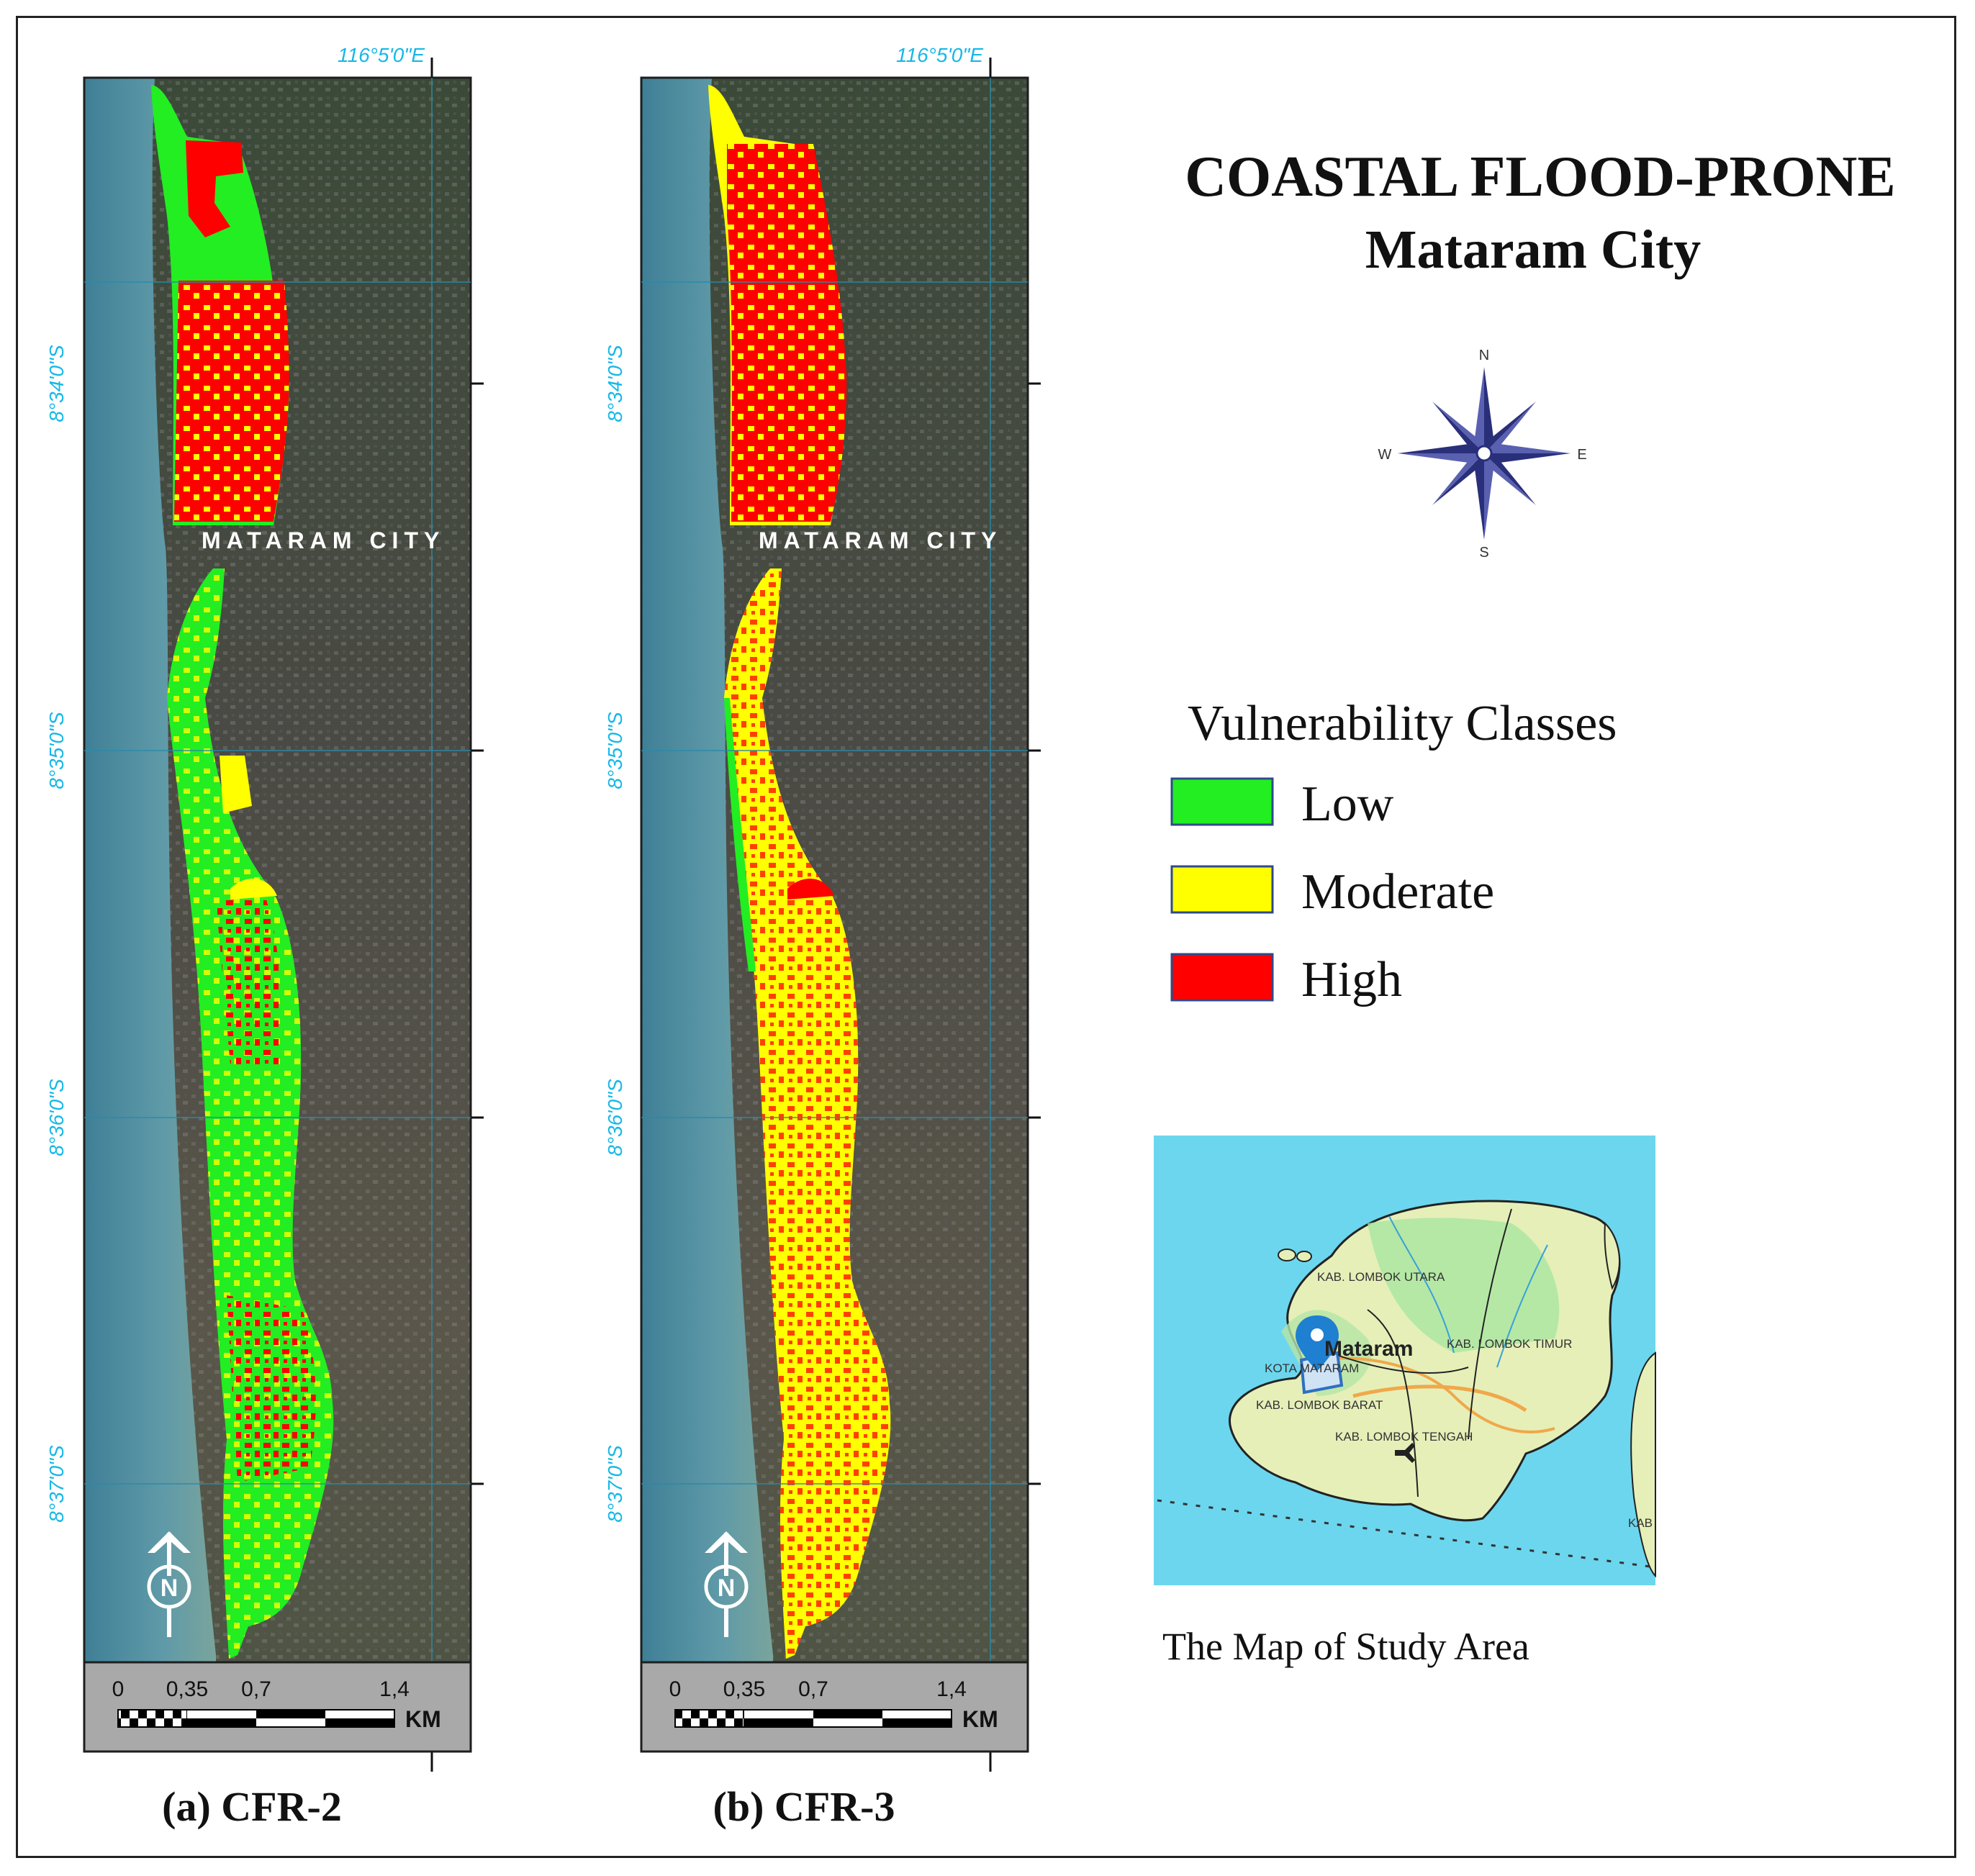 The image size is (1975, 1876). What do you see at coordinates (1404, 1437) in the screenshot?
I see `inset-label: KAB. LOMBOK TENGAH` at bounding box center [1404, 1437].